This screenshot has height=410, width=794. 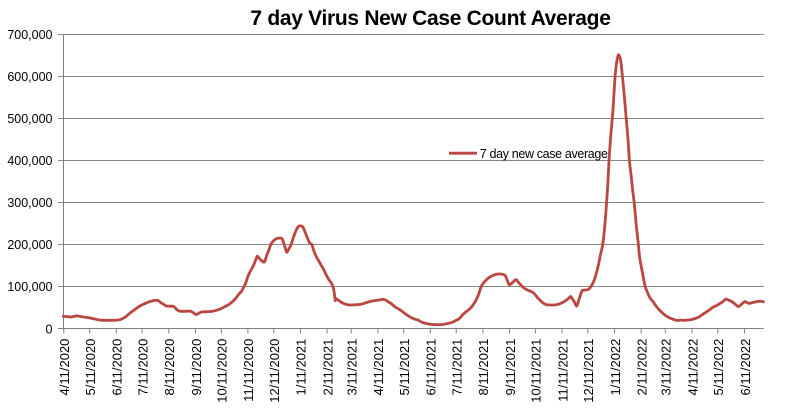 I want to click on svg-text: 2/11/2022, so click(x=642, y=367).